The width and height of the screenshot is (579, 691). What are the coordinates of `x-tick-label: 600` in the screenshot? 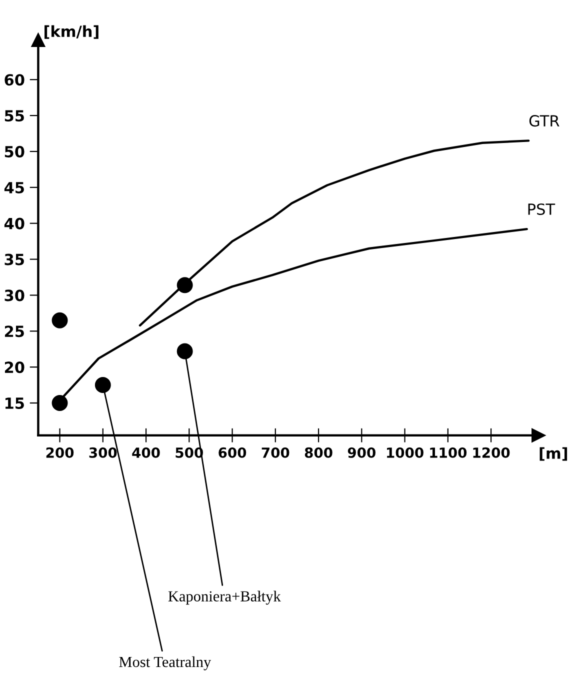 It's located at (232, 452).